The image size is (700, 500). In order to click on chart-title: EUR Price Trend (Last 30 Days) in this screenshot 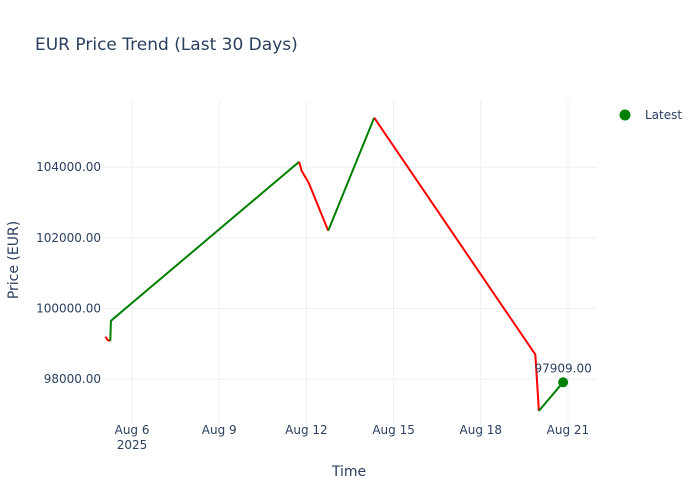, I will do `click(166, 45)`.